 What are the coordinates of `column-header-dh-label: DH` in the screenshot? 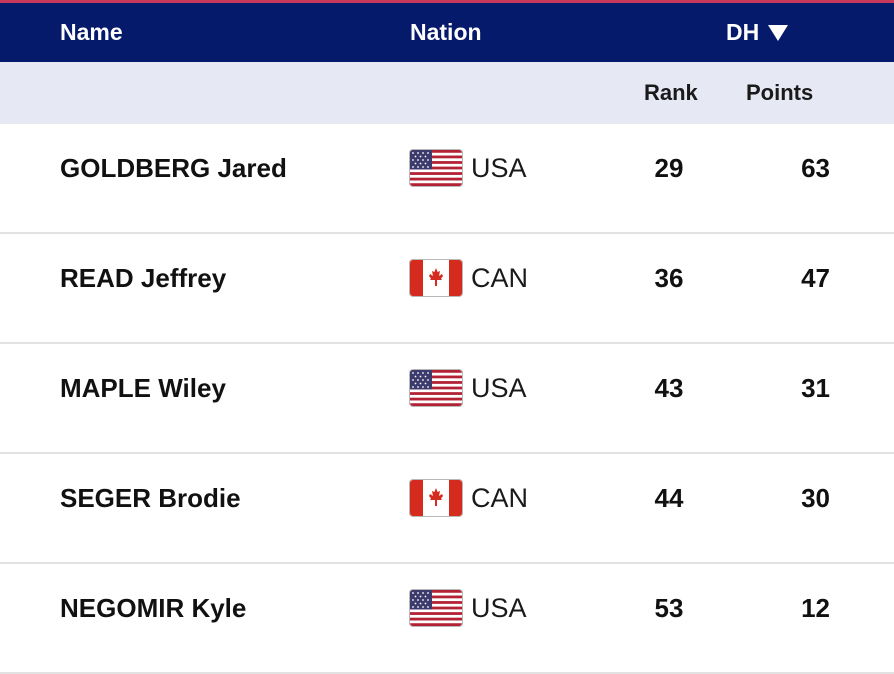 It's located at (743, 32).